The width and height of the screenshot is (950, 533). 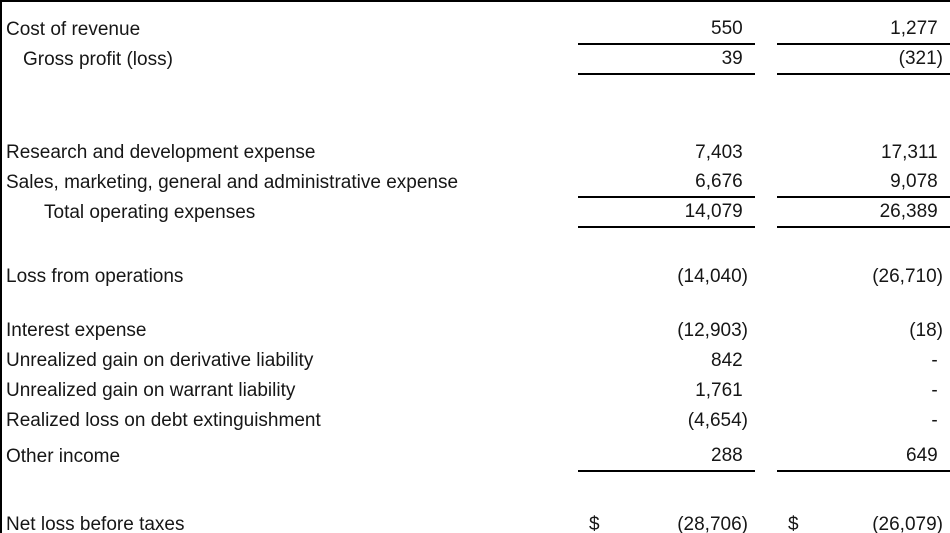 I want to click on value-col1: (4,654), so click(x=717, y=420).